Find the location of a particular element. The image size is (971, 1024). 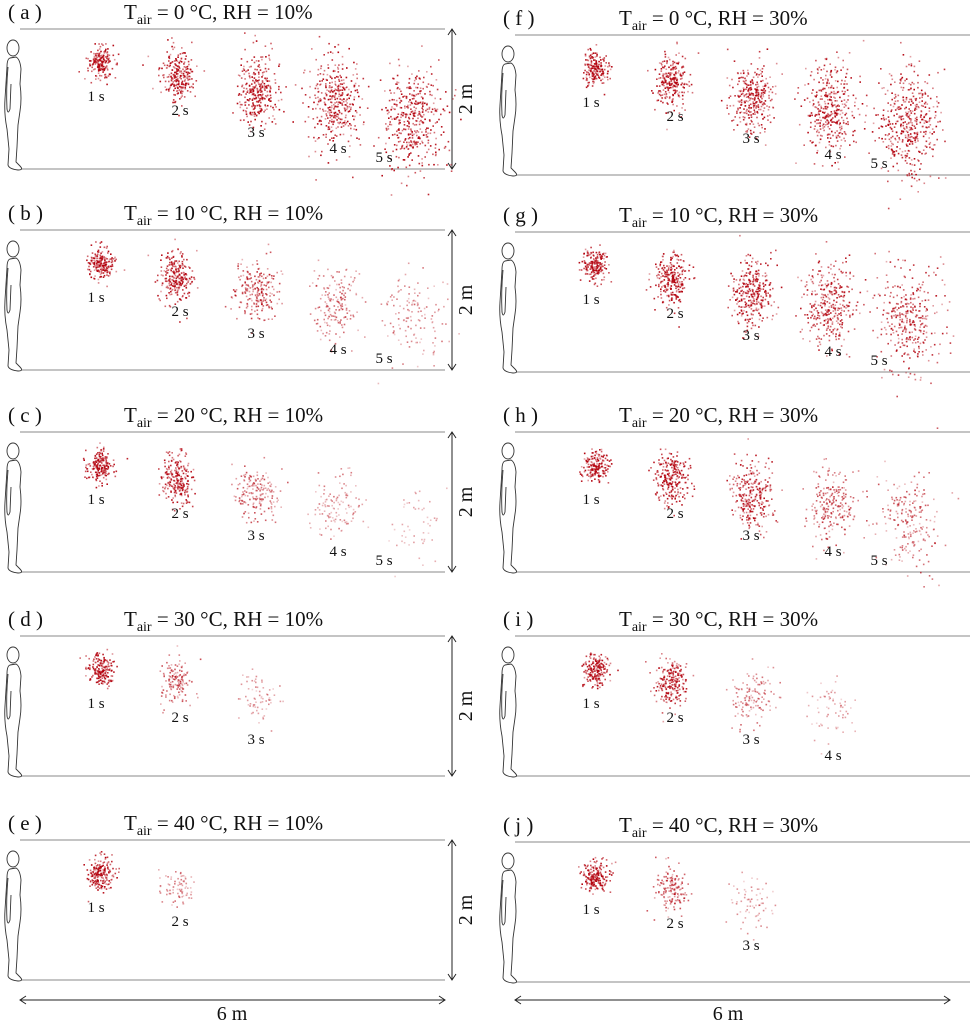

time-label: 2 s is located at coordinates (179, 922).